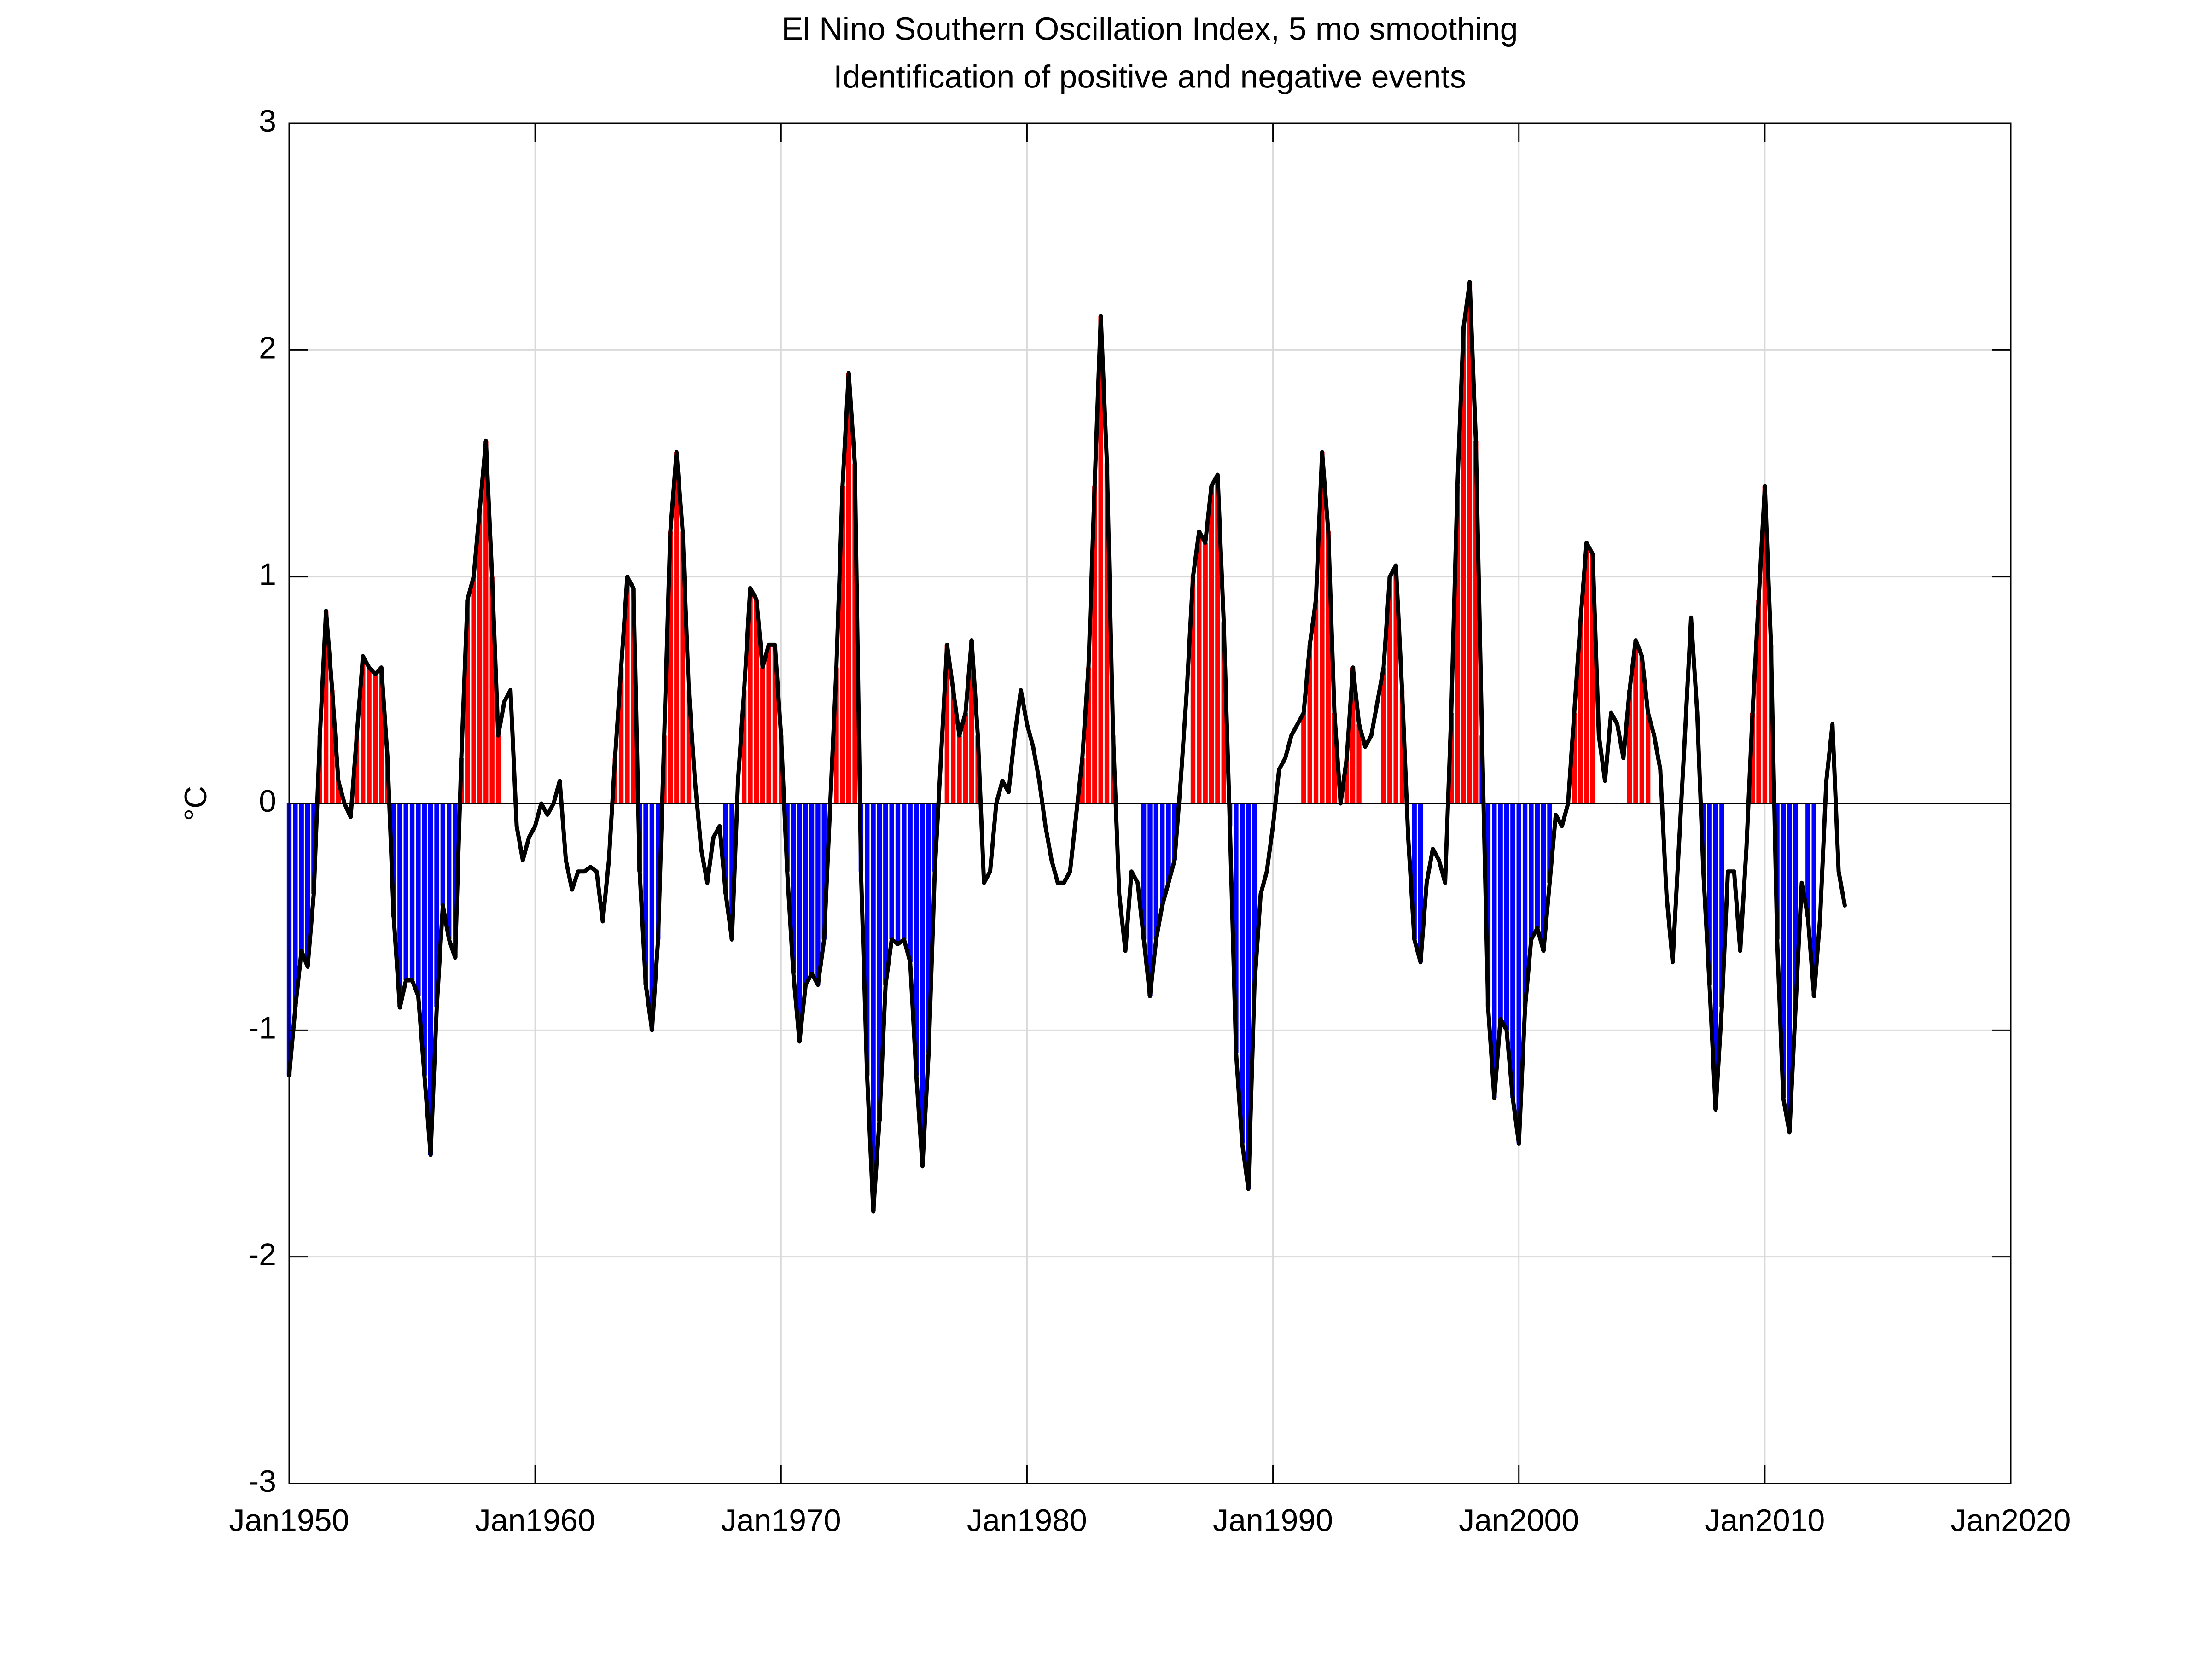 Image resolution: width=2212 pixels, height=1659 pixels. Describe the element at coordinates (289, 1520) in the screenshot. I see `x-tick-label: Jan1950` at that location.